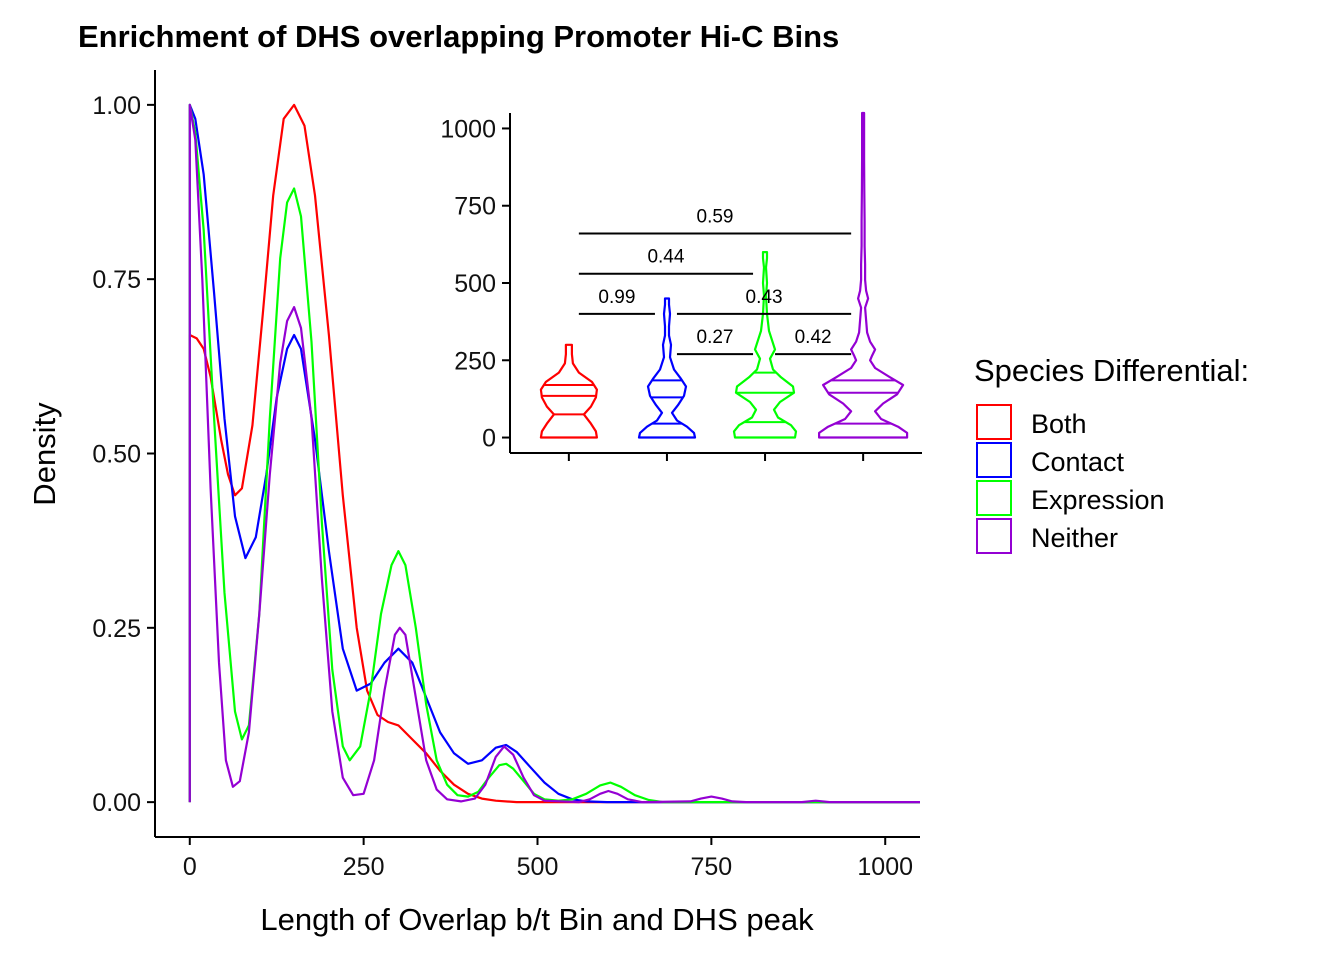 The height and width of the screenshot is (960, 1344). What do you see at coordinates (116, 455) in the screenshot?
I see `y-tick-label: 0.50` at bounding box center [116, 455].